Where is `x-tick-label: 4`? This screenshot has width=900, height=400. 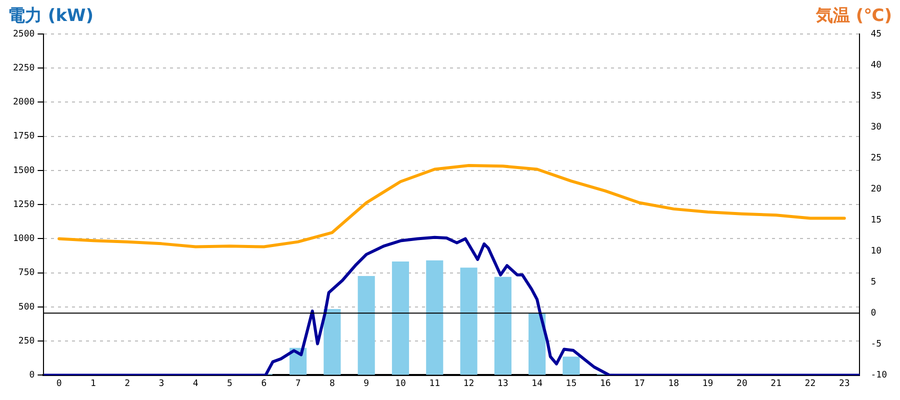
x-tick-label: 4 is located at coordinates (195, 383).